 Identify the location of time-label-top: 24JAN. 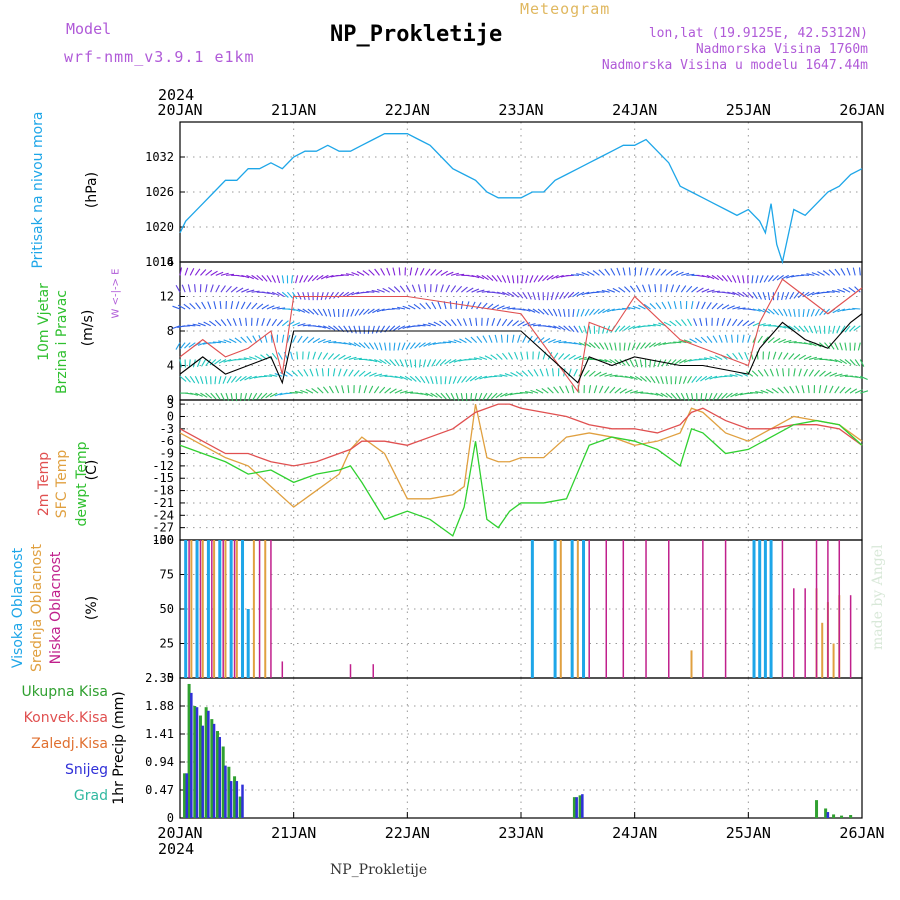
(634, 110).